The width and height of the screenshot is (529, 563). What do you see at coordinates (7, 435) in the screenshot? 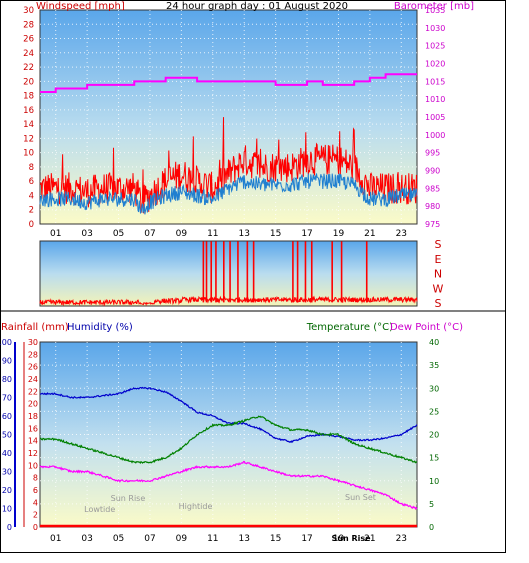
I see `humidity-ytick-label: 50` at bounding box center [7, 435].